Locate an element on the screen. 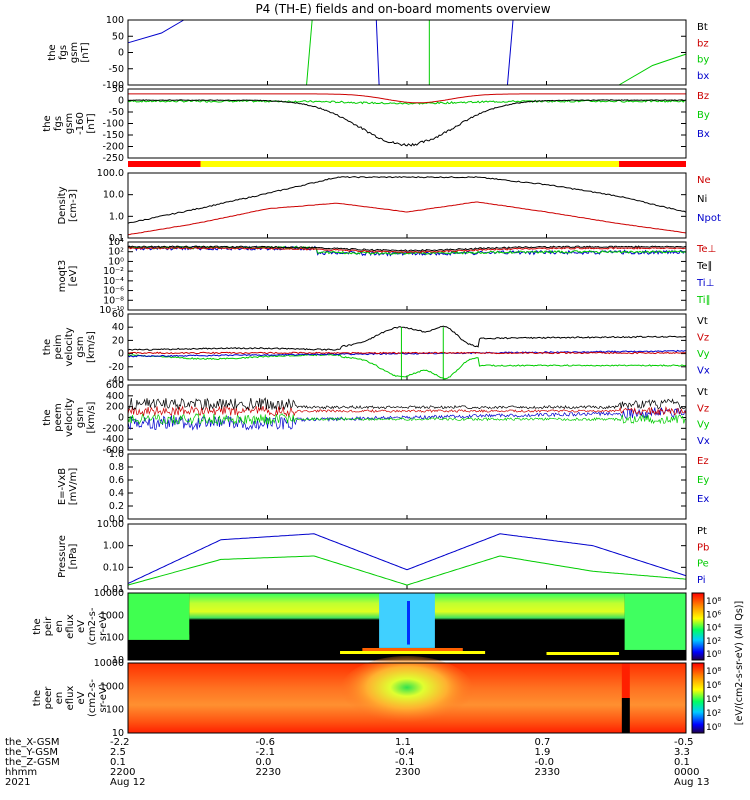 The height and width of the screenshot is (800, 750). y-axis-label-line: [cm-3] is located at coordinates (73, 205).